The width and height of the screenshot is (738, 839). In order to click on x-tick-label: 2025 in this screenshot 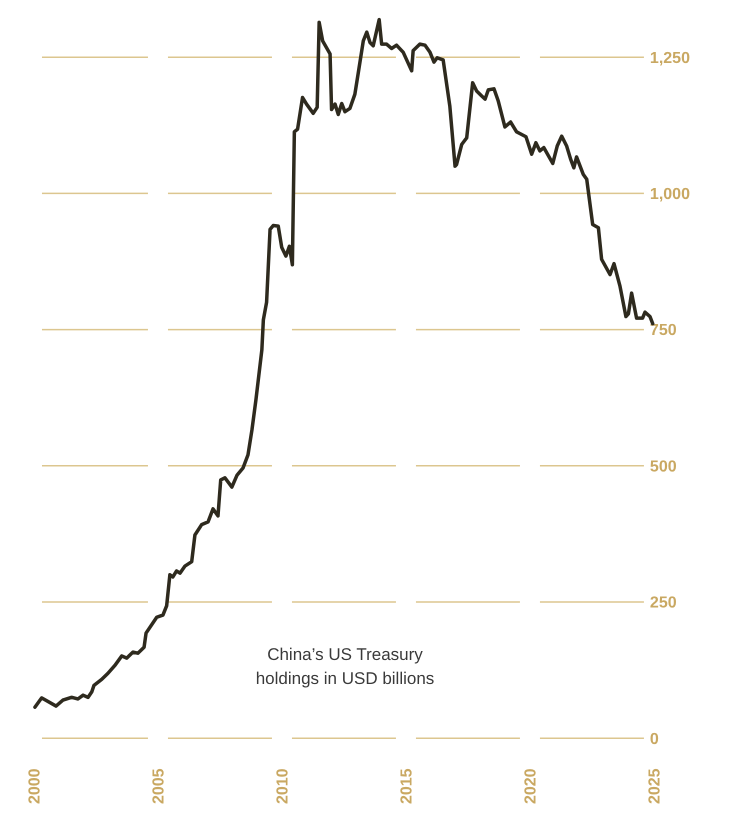, I will do `click(655, 786)`.